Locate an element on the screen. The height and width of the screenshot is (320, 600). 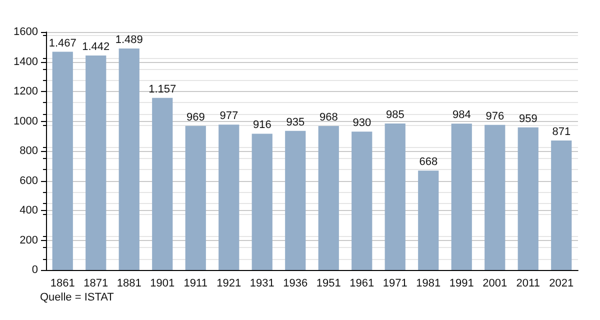
data-label: 1.467 is located at coordinates (62, 43).